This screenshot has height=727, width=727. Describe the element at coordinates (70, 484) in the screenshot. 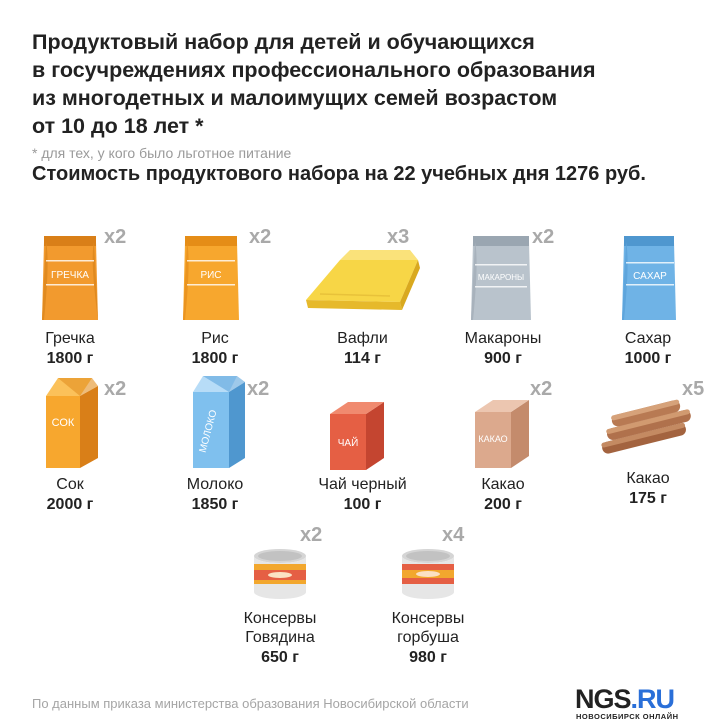

I see `product-name: Сок` at that location.